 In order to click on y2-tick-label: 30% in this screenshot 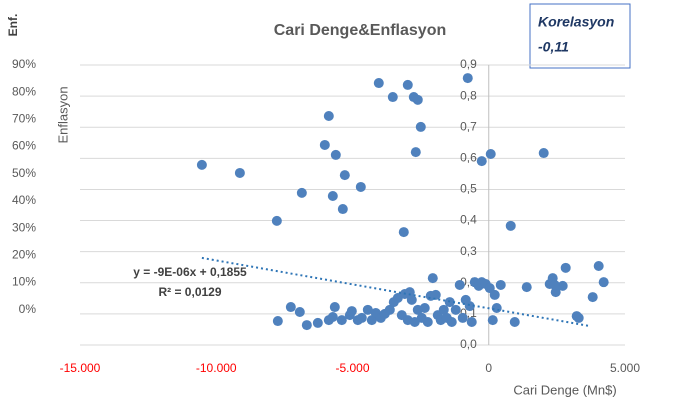, I will do `click(24, 227)`.